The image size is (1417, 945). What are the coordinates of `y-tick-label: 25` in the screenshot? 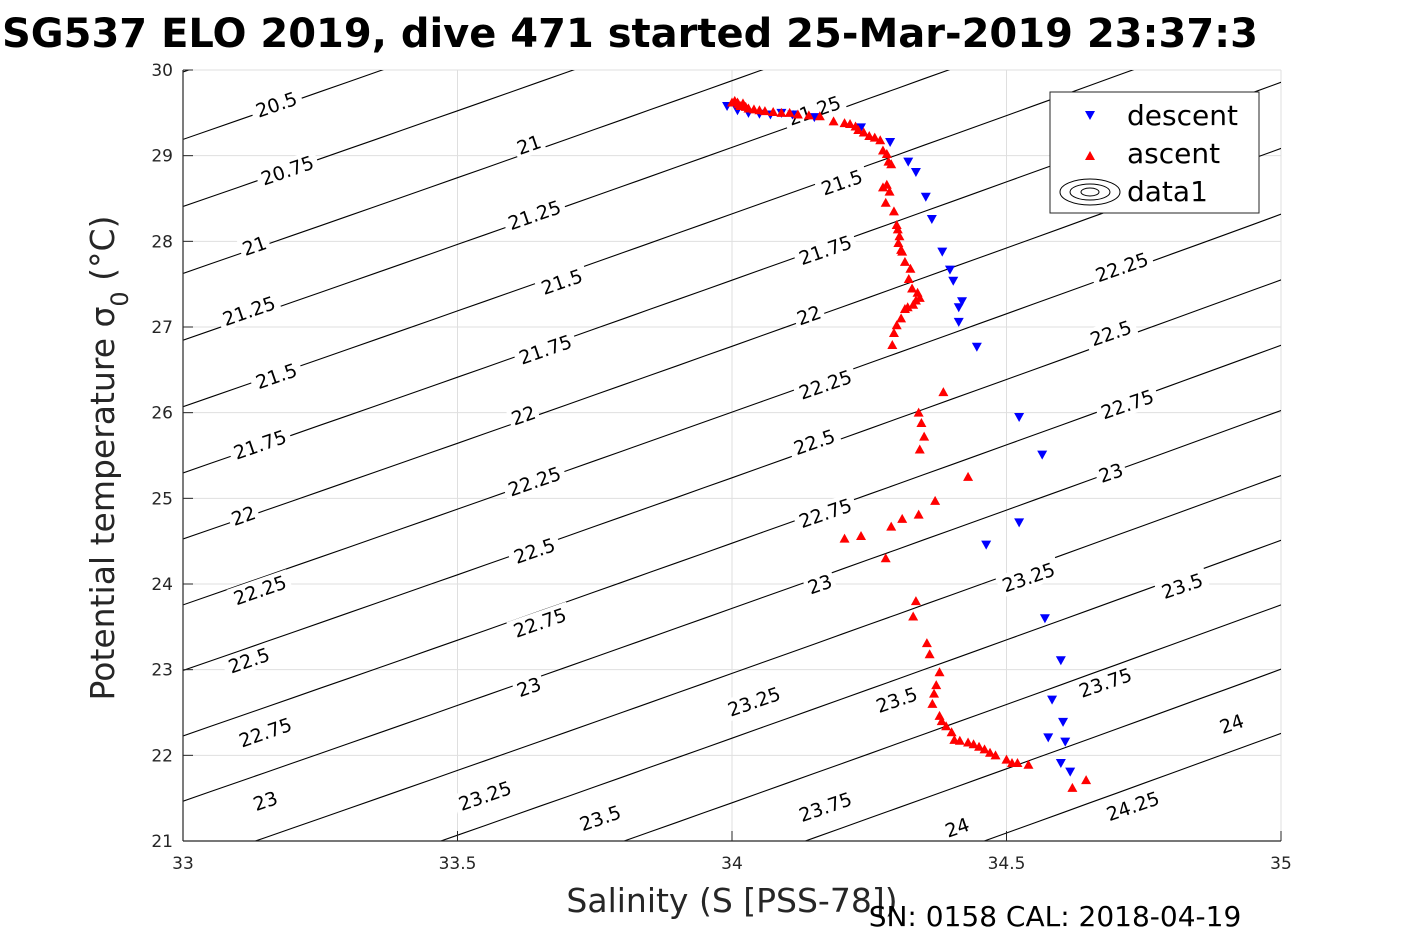 It's located at (162, 499).